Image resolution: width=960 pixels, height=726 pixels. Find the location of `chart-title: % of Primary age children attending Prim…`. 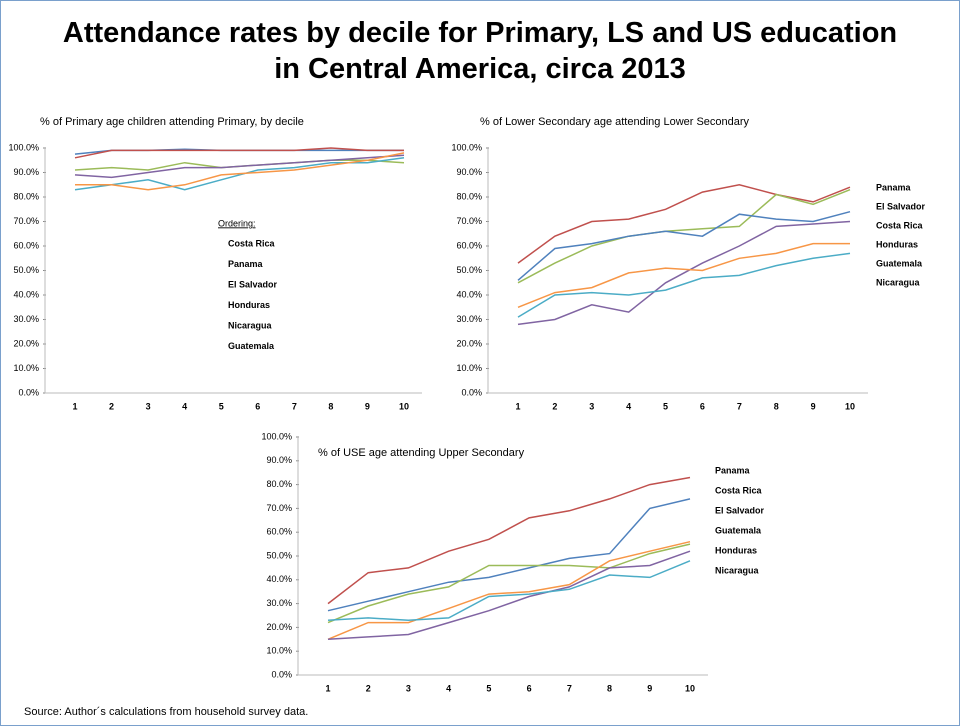

chart-title: % of Primary age children attending Prim… is located at coordinates (172, 122).